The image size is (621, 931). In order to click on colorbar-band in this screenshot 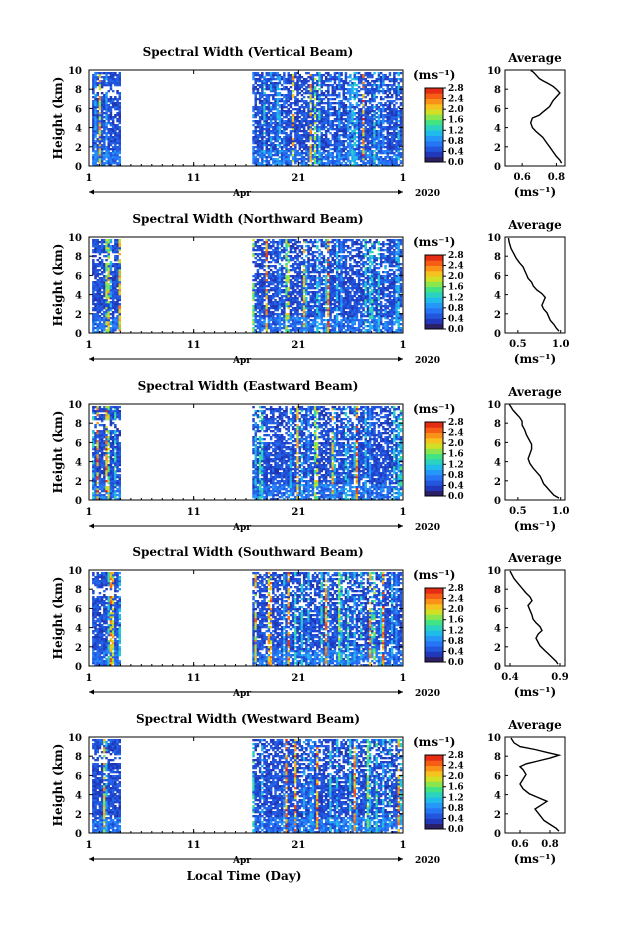, I will do `click(434, 154)`.